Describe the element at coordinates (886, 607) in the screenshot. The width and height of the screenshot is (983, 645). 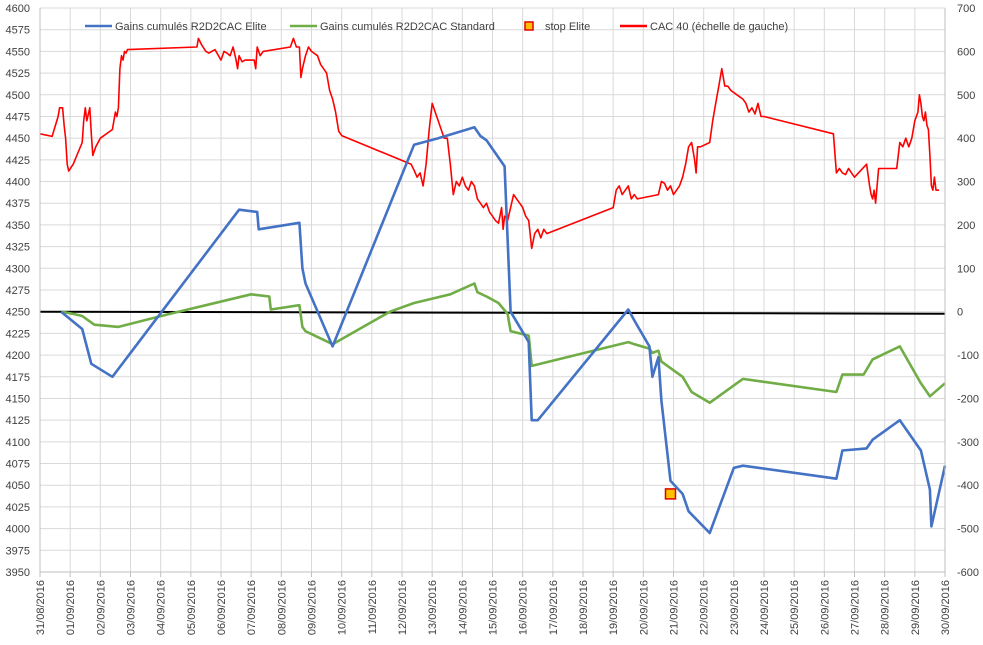
I see `x-tick-label: 28/09/2016` at that location.